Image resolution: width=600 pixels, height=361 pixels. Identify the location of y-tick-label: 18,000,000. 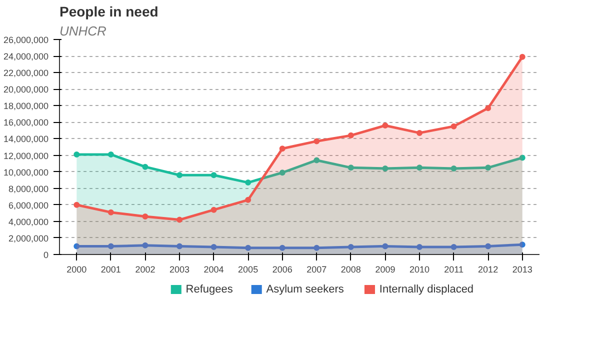
(26, 106).